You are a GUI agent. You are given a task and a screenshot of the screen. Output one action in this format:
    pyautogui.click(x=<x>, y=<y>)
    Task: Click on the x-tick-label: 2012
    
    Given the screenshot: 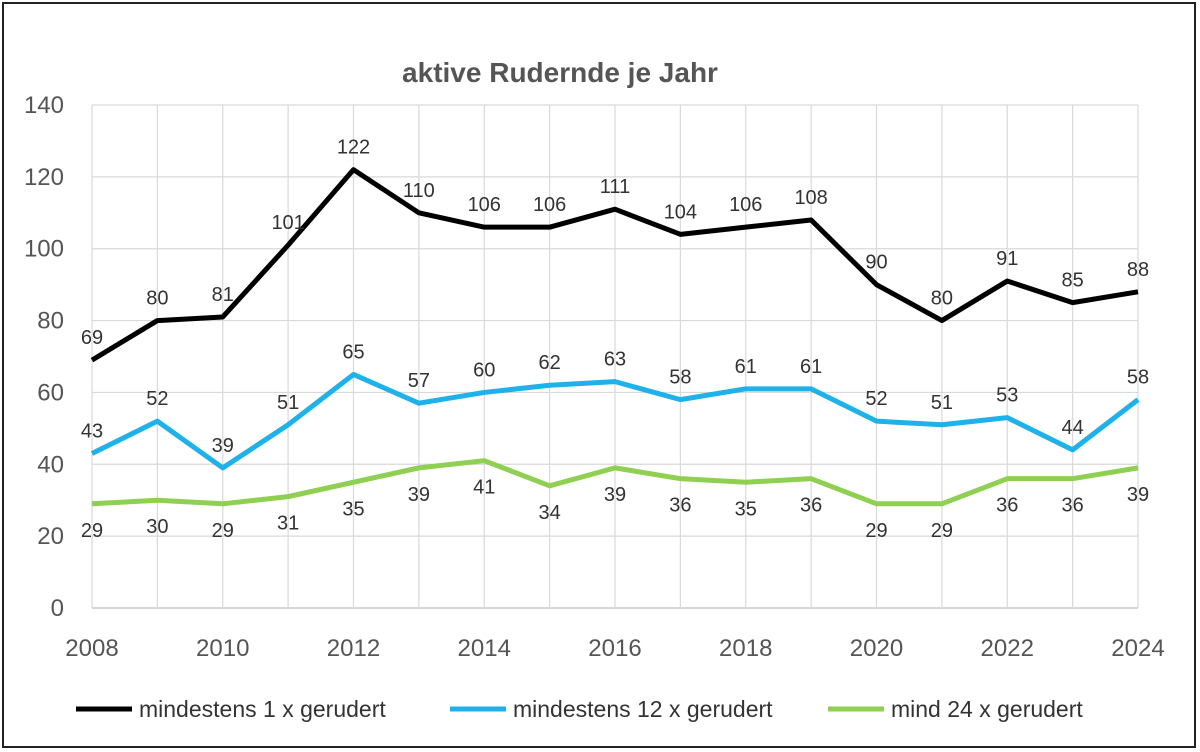 What is the action you would take?
    pyautogui.click(x=353, y=648)
    